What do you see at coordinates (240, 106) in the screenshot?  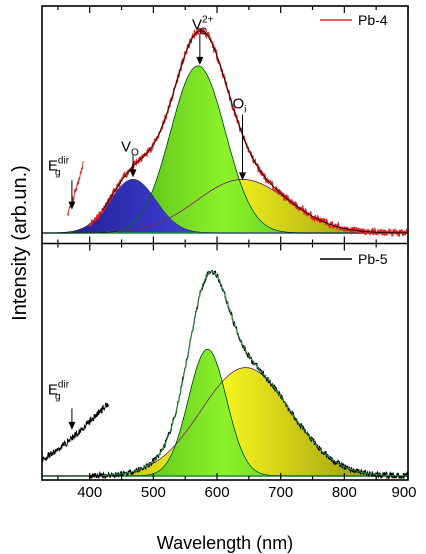 I see `svg-text: Oi` at bounding box center [240, 106].